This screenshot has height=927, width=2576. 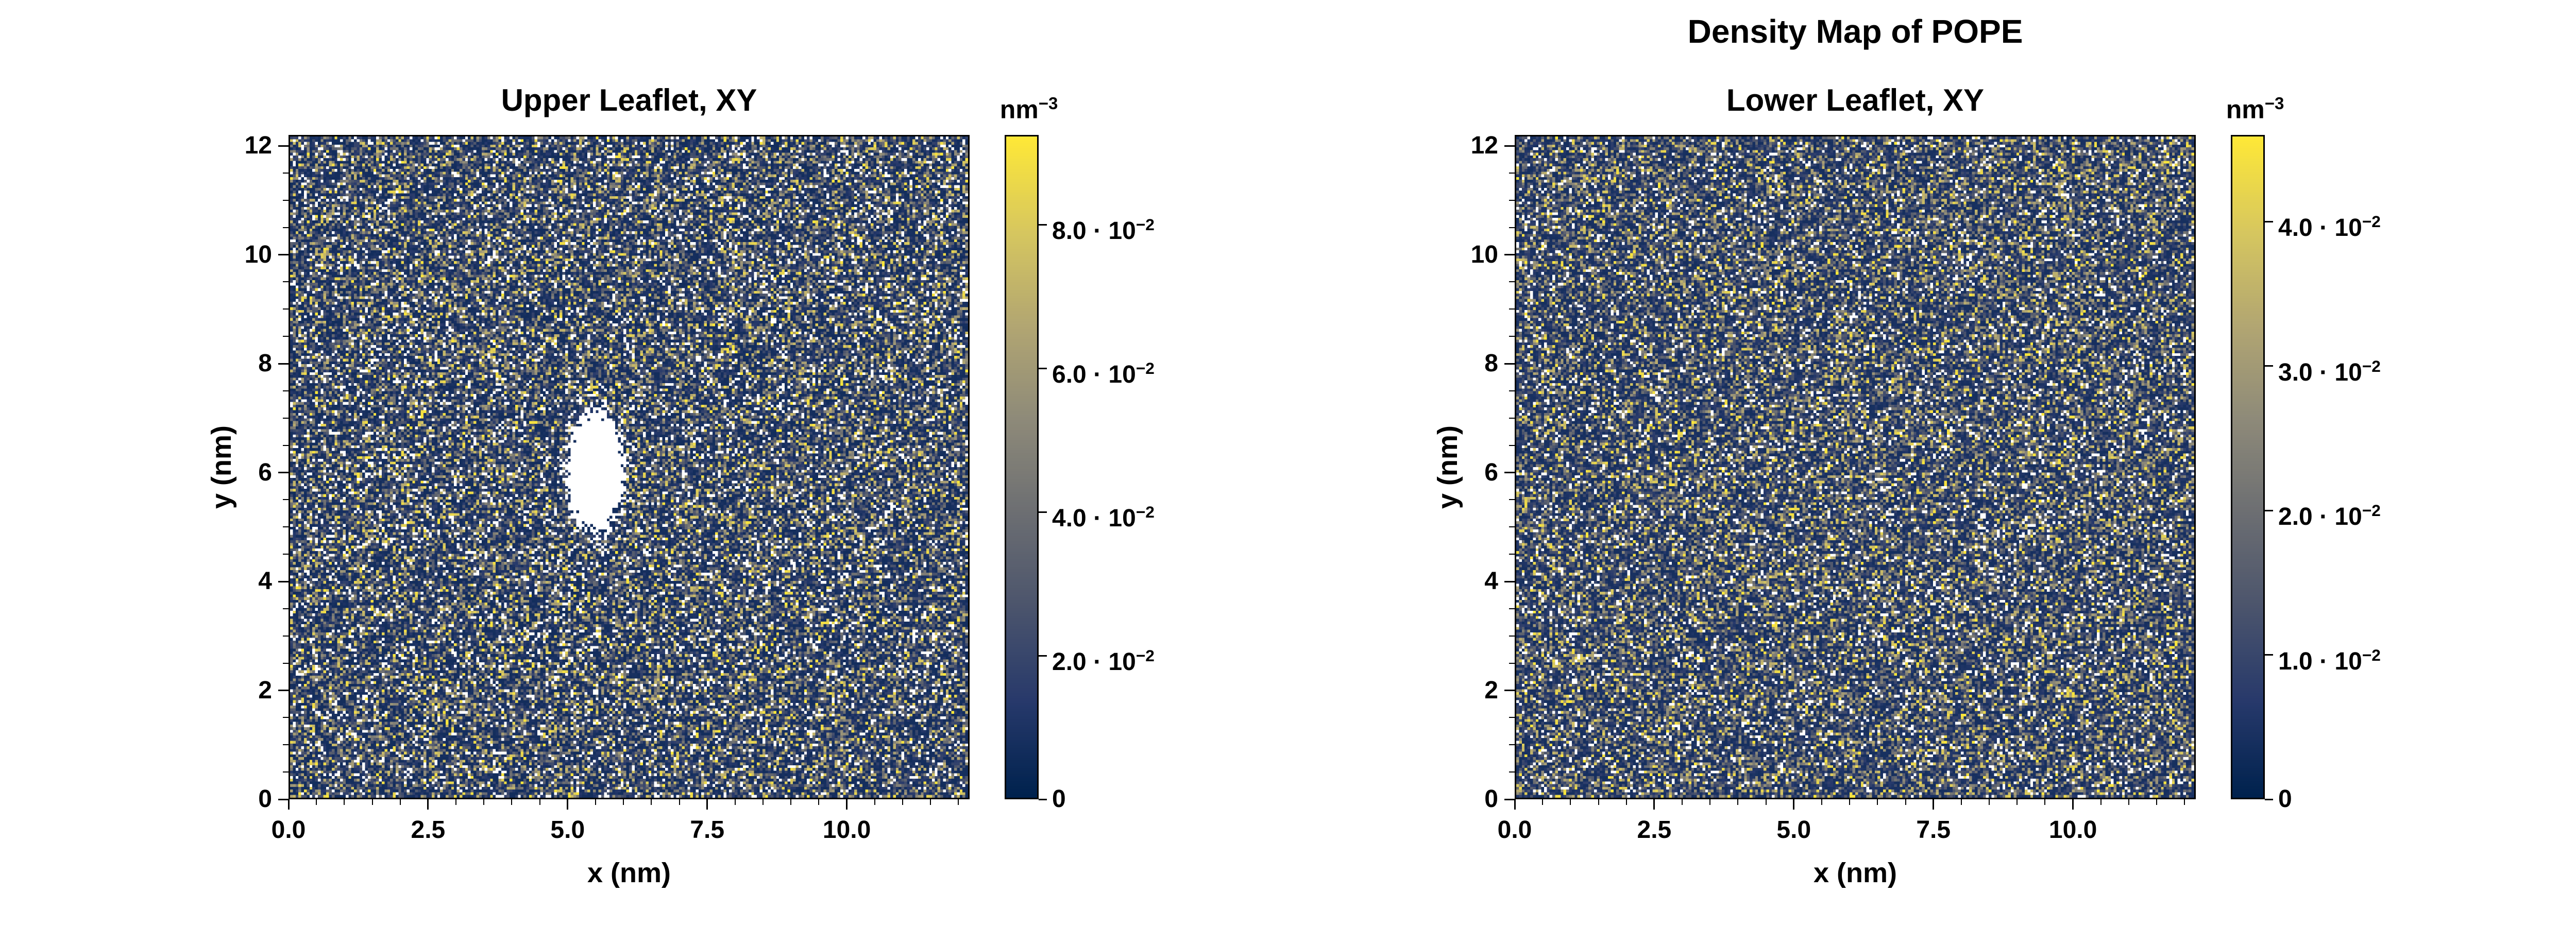 I want to click on y-tick-label: 2, so click(x=265, y=690).